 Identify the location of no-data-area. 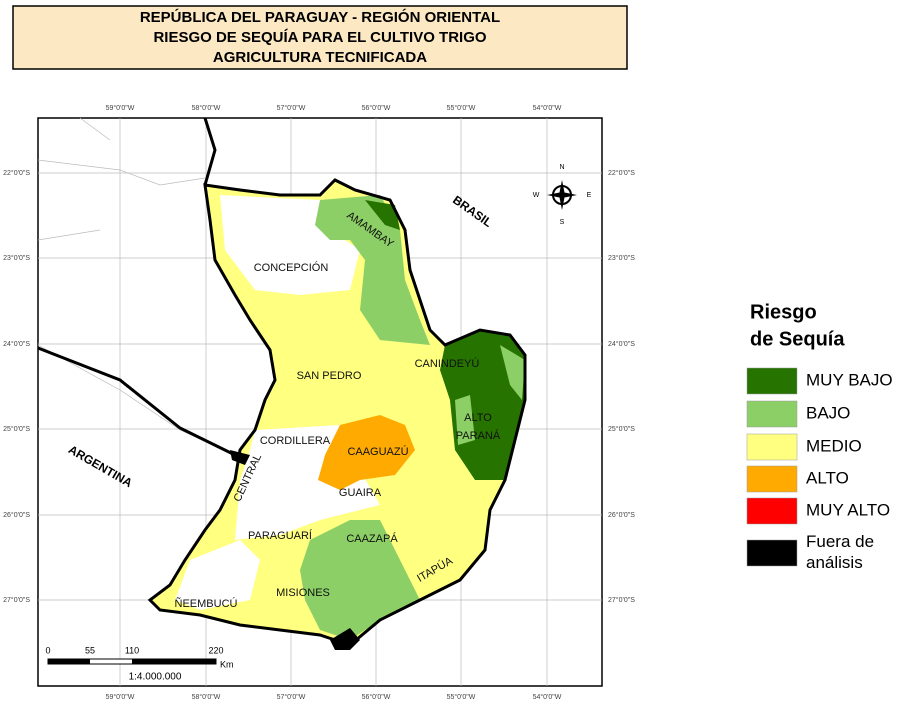
(217, 575).